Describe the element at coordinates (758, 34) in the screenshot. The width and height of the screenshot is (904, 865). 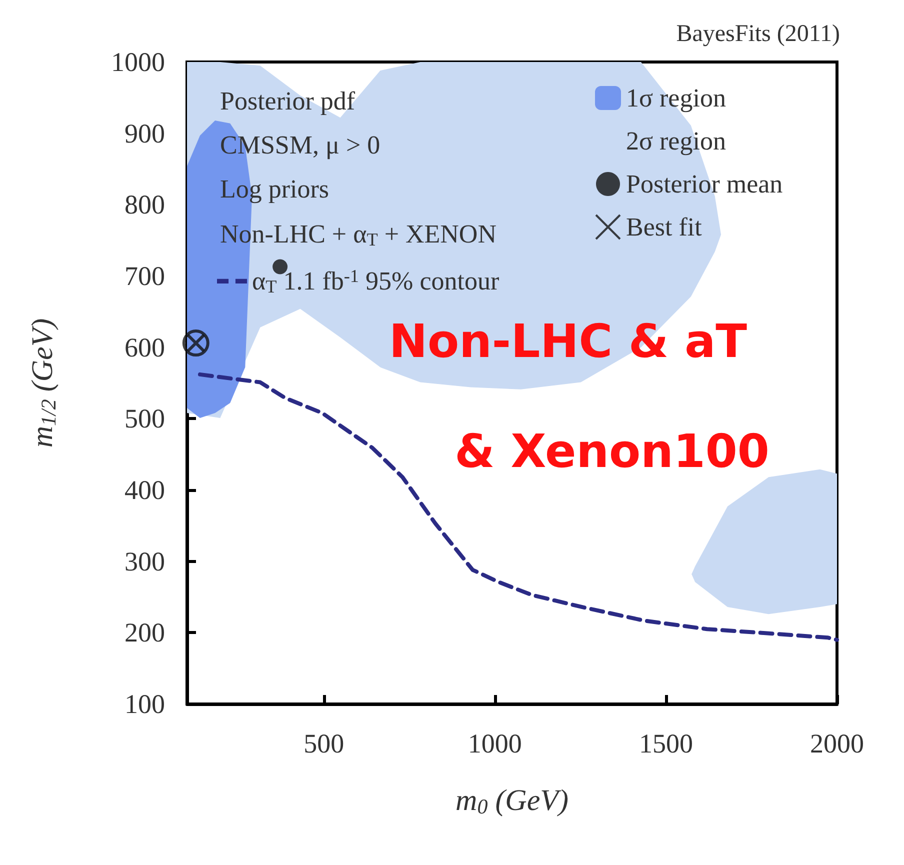
I see `text: BayesFits (2011)` at that location.